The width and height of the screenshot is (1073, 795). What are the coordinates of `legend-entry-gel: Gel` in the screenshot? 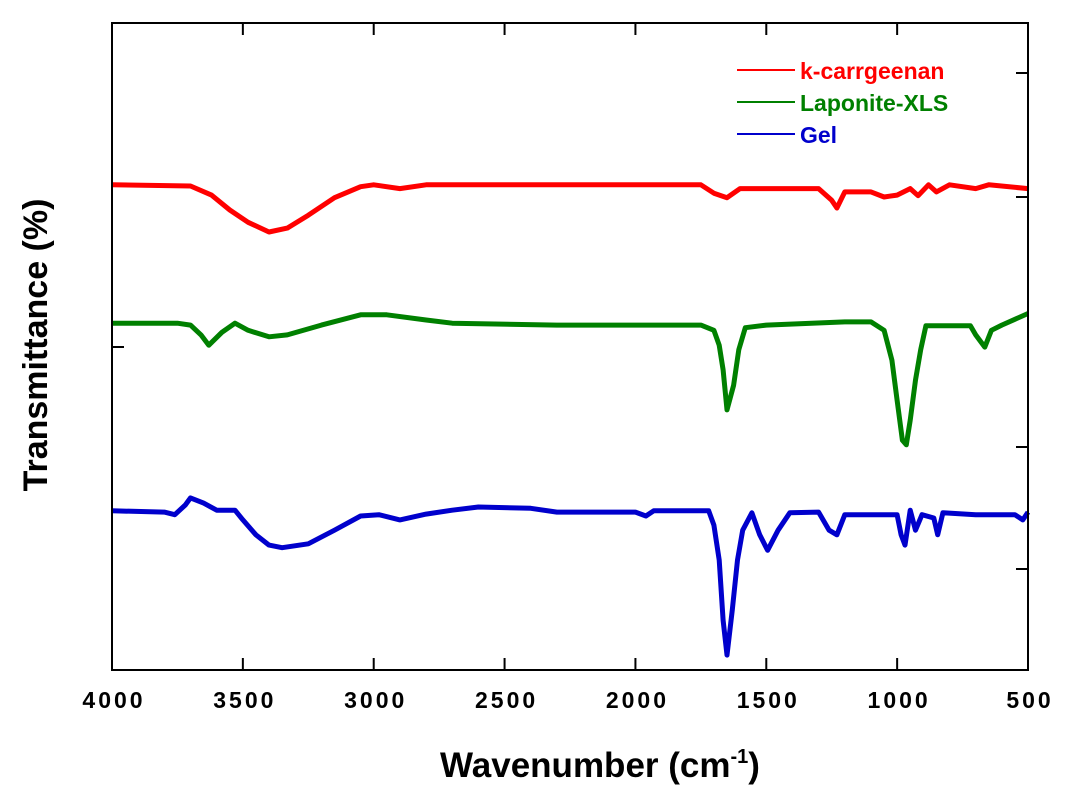 It's located at (787, 135).